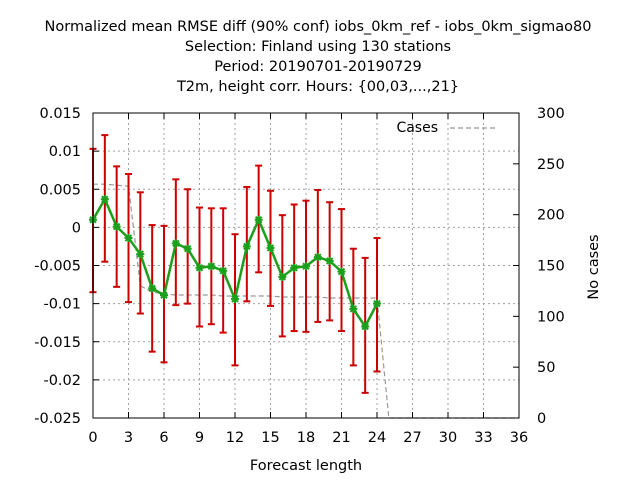 The image size is (640, 480). I want to click on x-tick-label: 33, so click(483, 438).